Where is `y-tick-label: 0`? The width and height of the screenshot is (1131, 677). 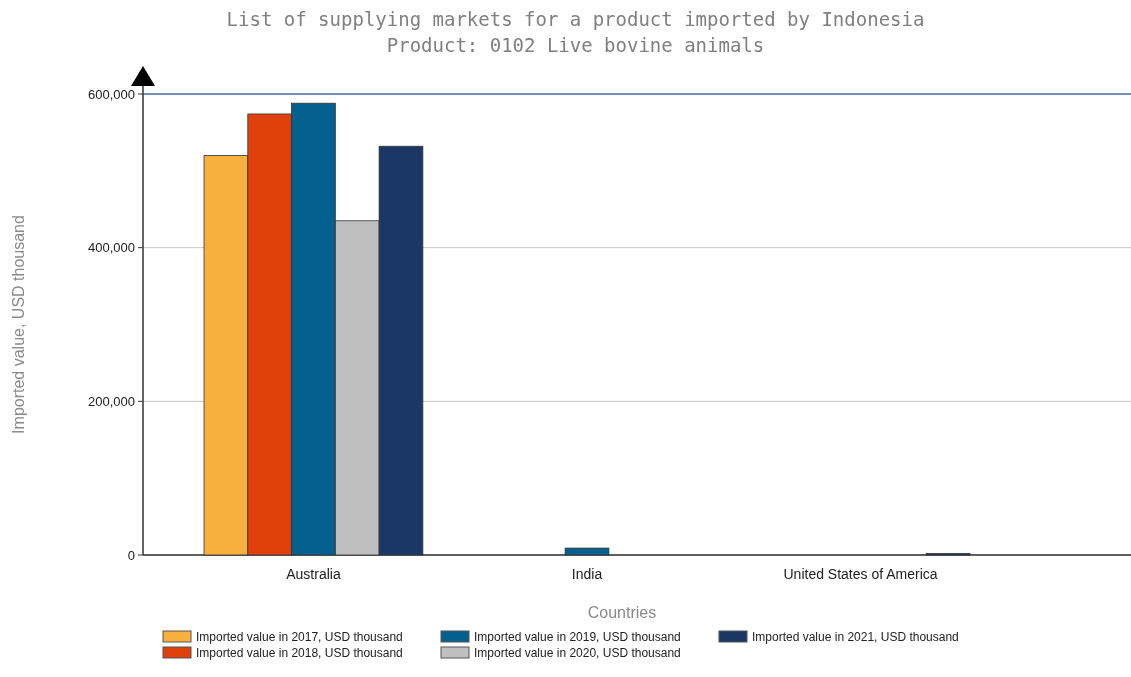
y-tick-label: 0 is located at coordinates (131, 555).